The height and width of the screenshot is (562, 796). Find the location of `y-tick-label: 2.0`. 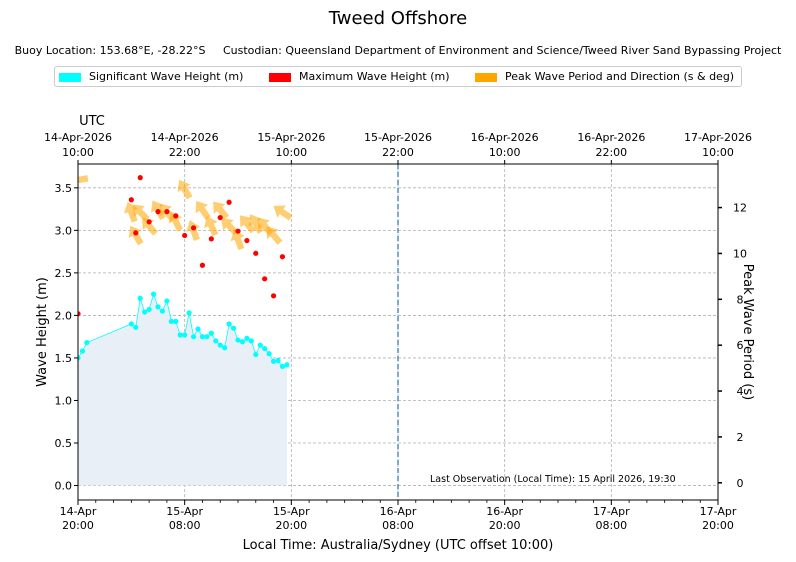

y-tick-label: 2.0 is located at coordinates (64, 315).